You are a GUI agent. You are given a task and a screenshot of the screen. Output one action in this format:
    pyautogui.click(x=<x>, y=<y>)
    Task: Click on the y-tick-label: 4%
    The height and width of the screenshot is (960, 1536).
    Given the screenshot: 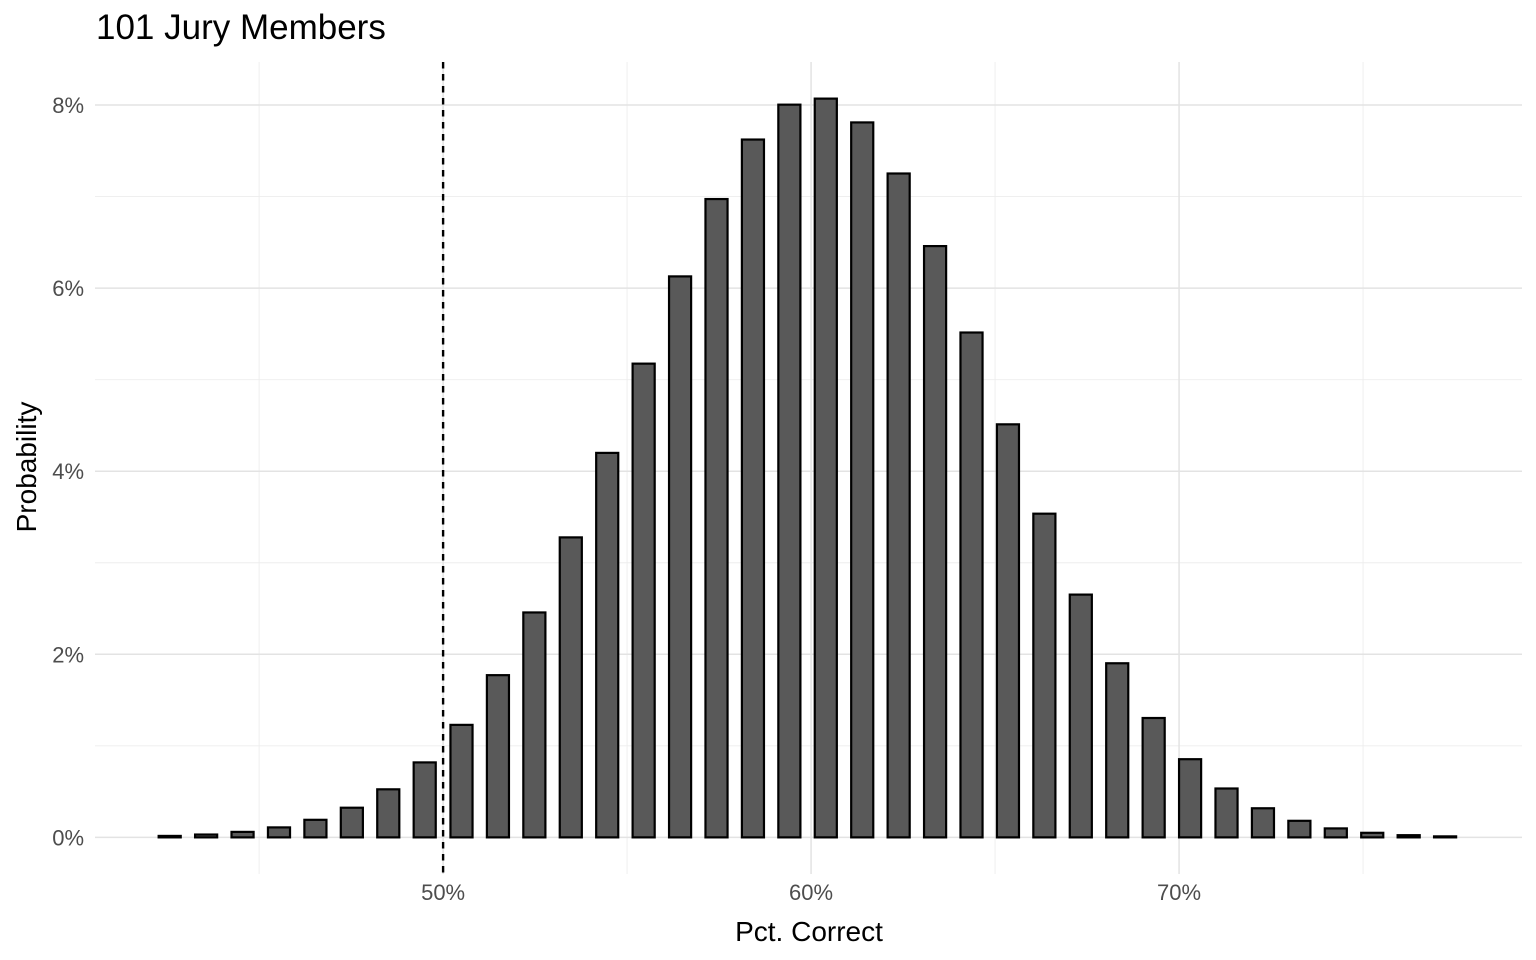 What is the action you would take?
    pyautogui.click(x=68, y=471)
    